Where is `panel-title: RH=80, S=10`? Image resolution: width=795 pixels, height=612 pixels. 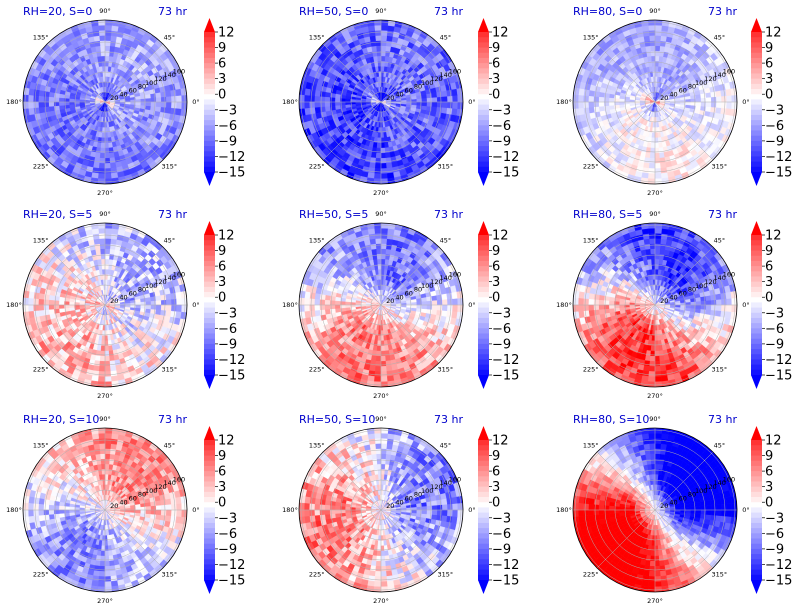
panel-title: RH=80, S=10 is located at coordinates (611, 419).